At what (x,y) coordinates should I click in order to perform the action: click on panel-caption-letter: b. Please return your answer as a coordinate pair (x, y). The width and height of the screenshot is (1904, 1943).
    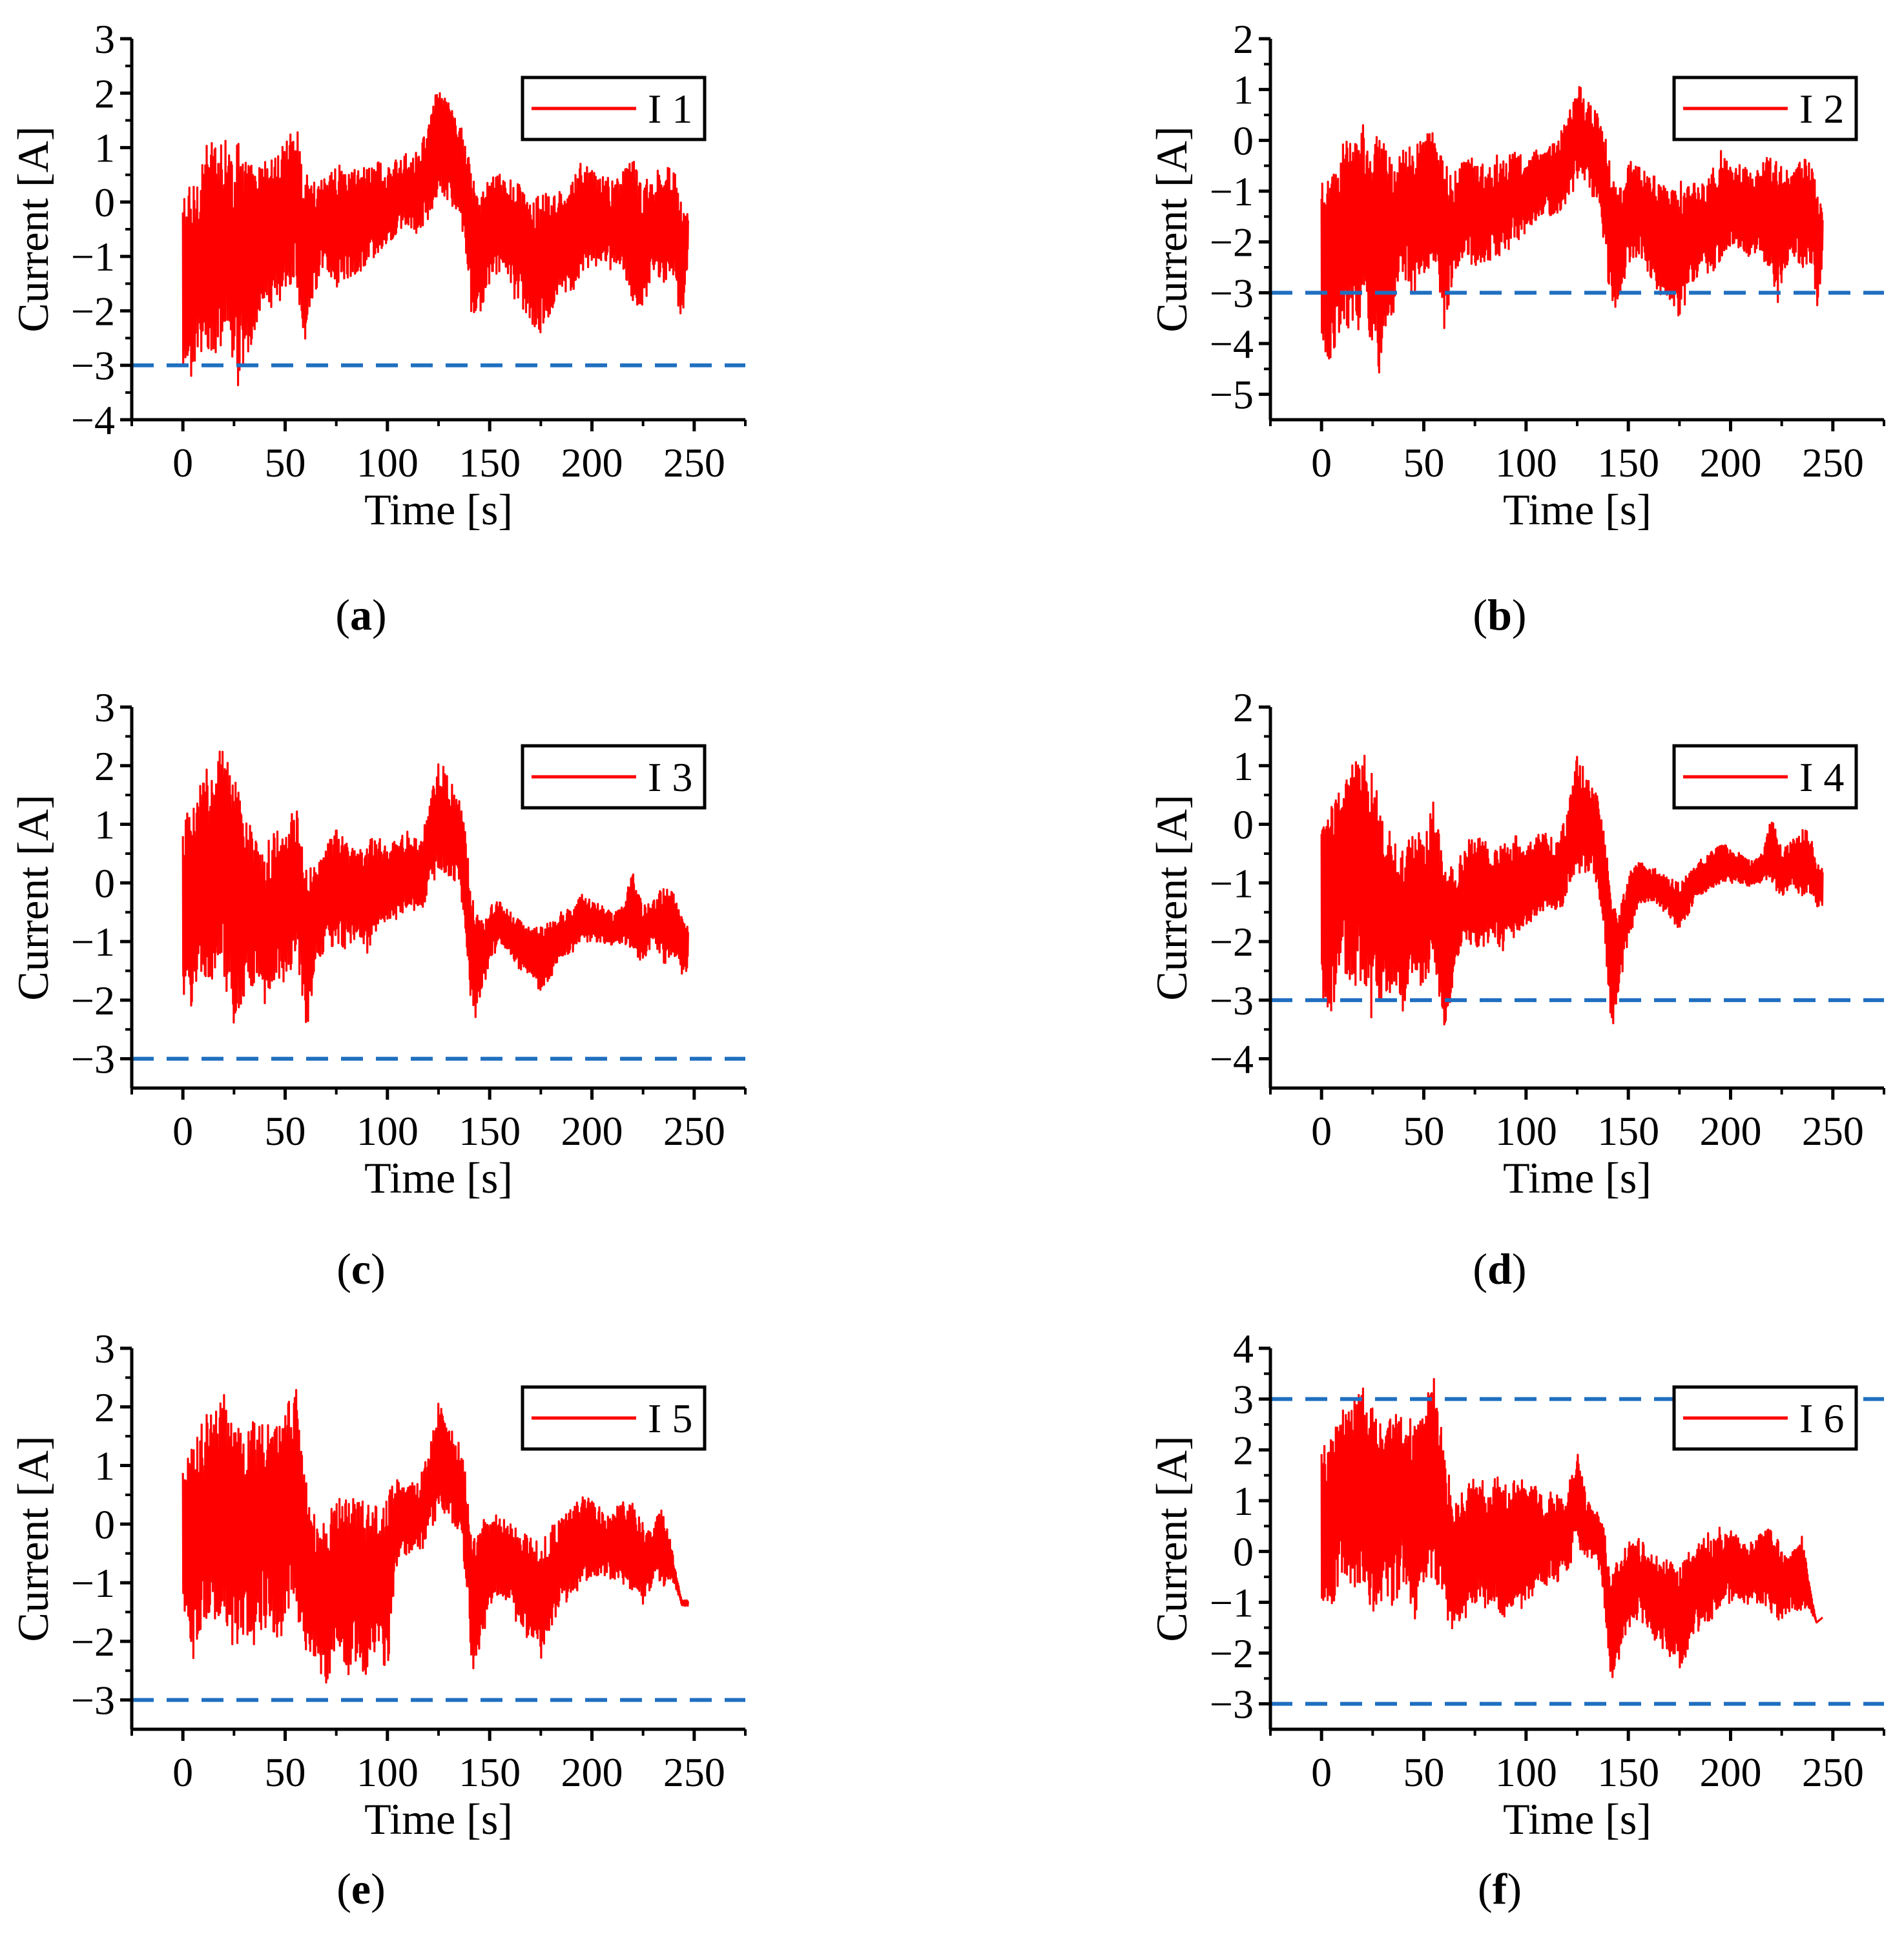
    Looking at the image, I should click on (1499, 614).